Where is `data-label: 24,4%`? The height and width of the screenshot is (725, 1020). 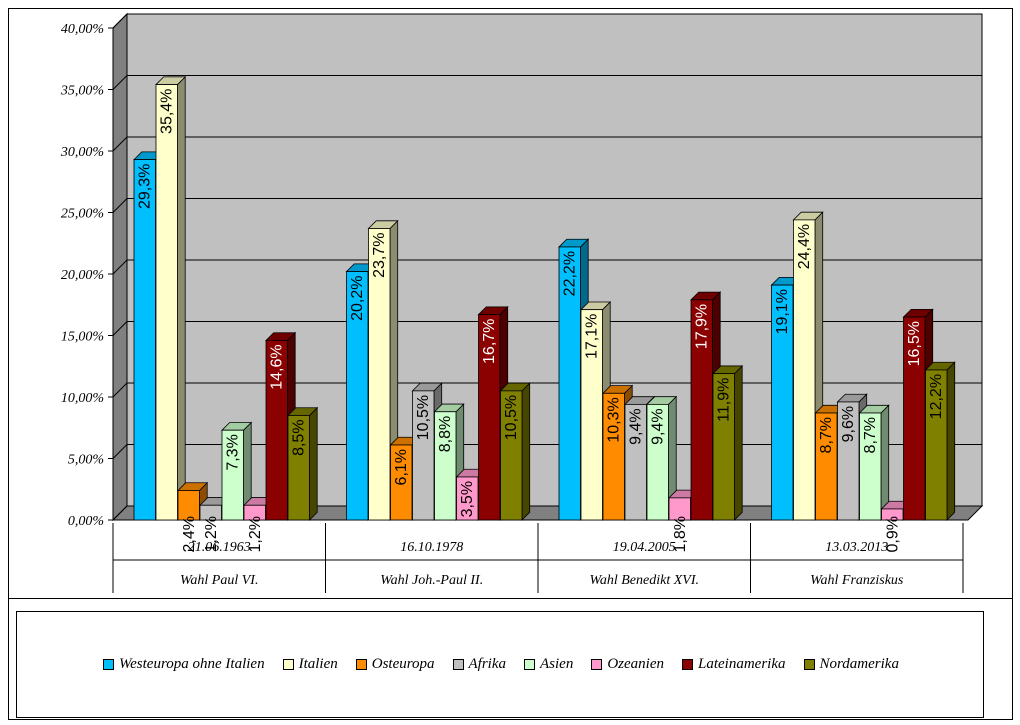
data-label: 24,4% is located at coordinates (804, 246).